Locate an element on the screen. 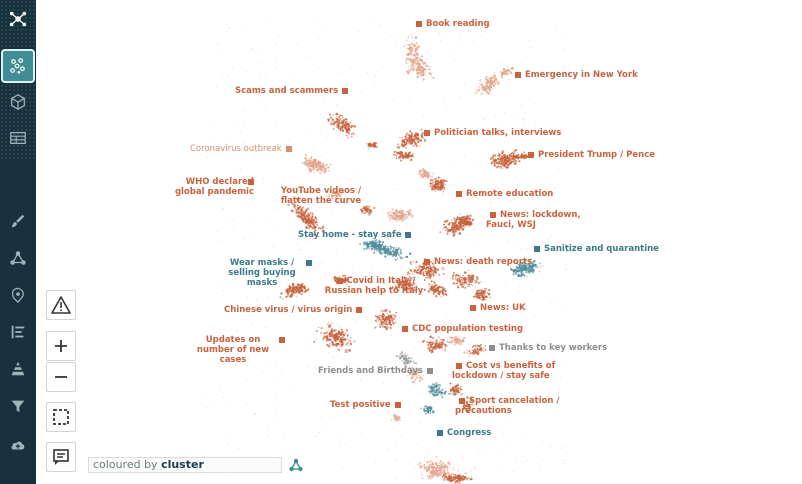 The height and width of the screenshot is (484, 802). sidebar-item-graph is located at coordinates (18, 258).